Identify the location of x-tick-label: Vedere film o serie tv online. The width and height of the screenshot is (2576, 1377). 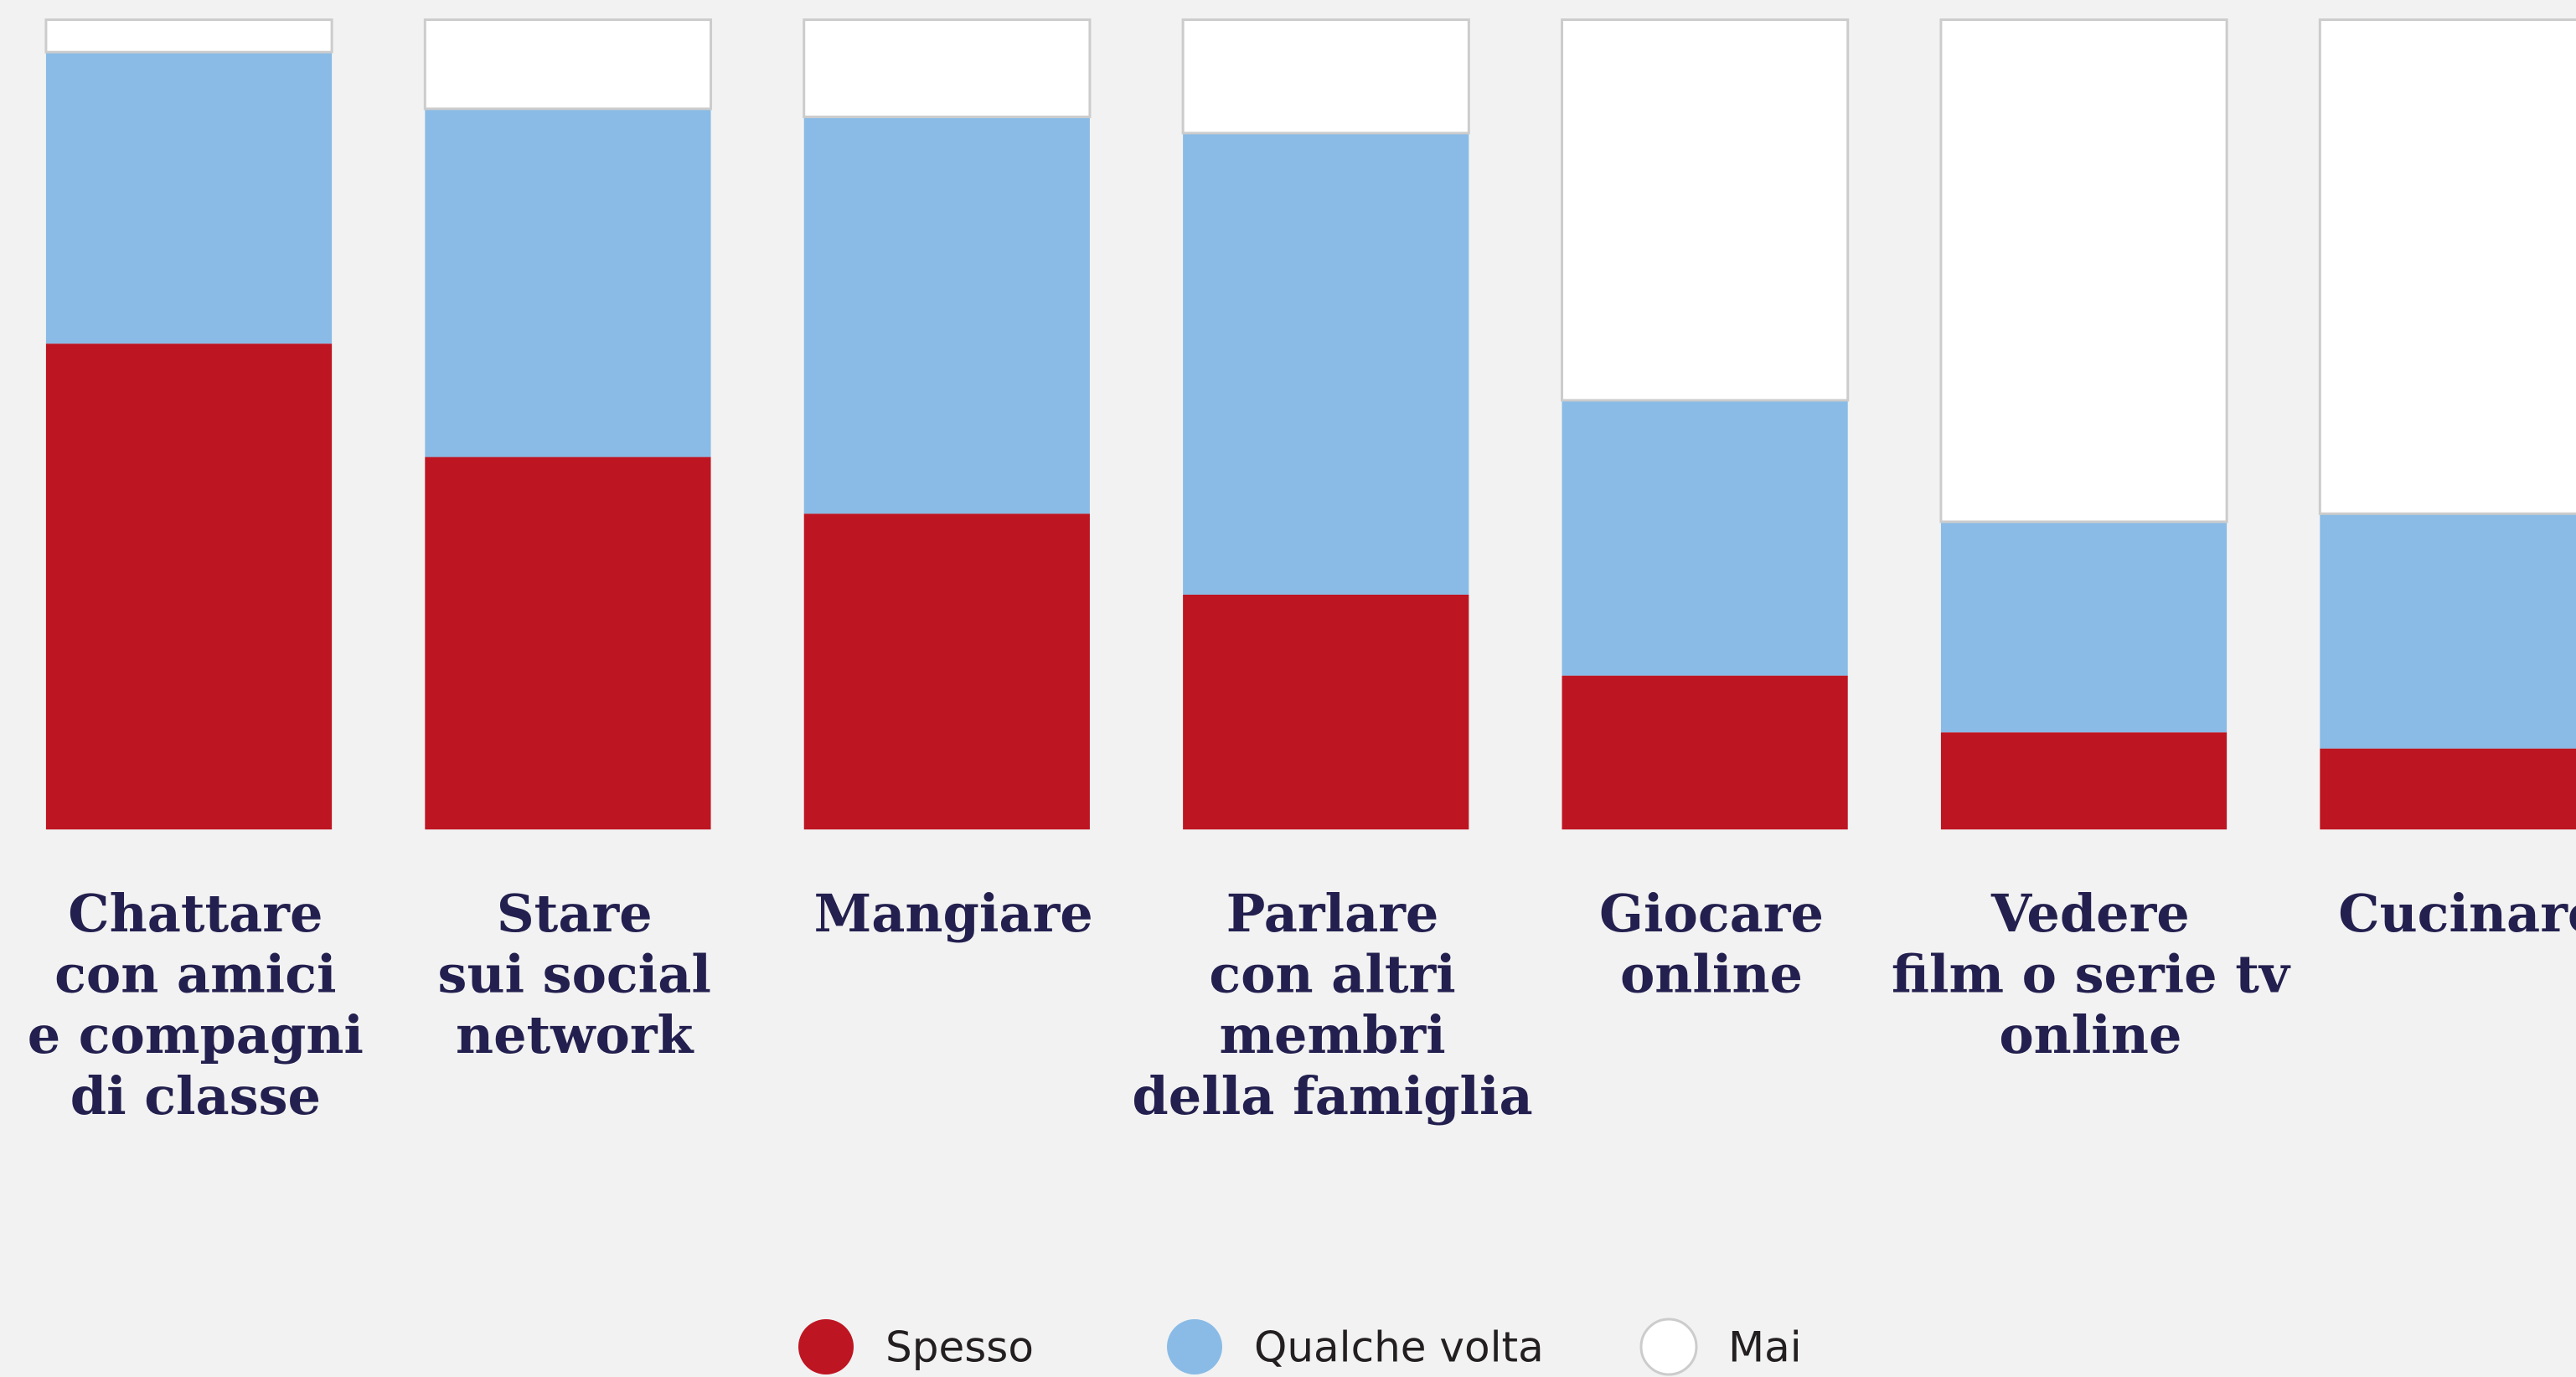
(2091, 974).